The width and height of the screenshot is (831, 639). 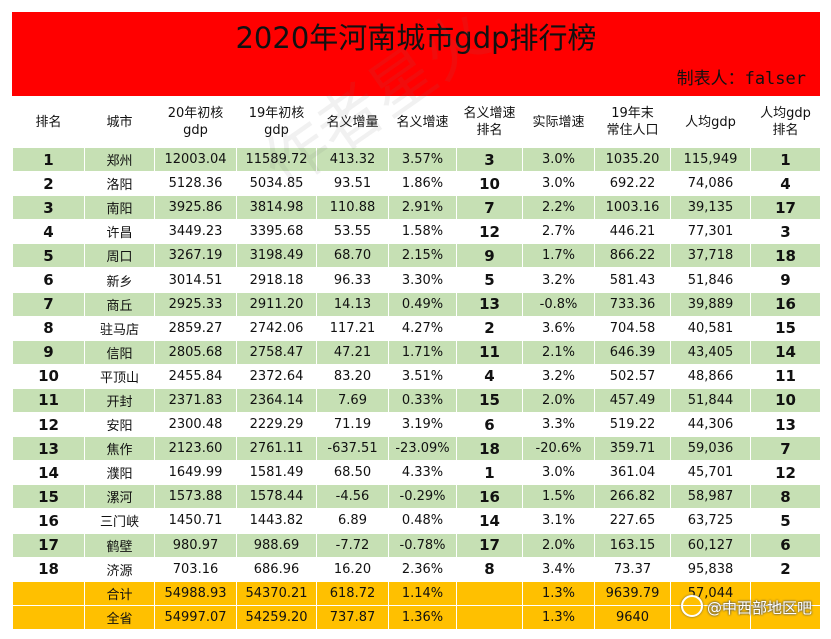 What do you see at coordinates (785, 521) in the screenshot?
I see `table-cell: 5` at bounding box center [785, 521].